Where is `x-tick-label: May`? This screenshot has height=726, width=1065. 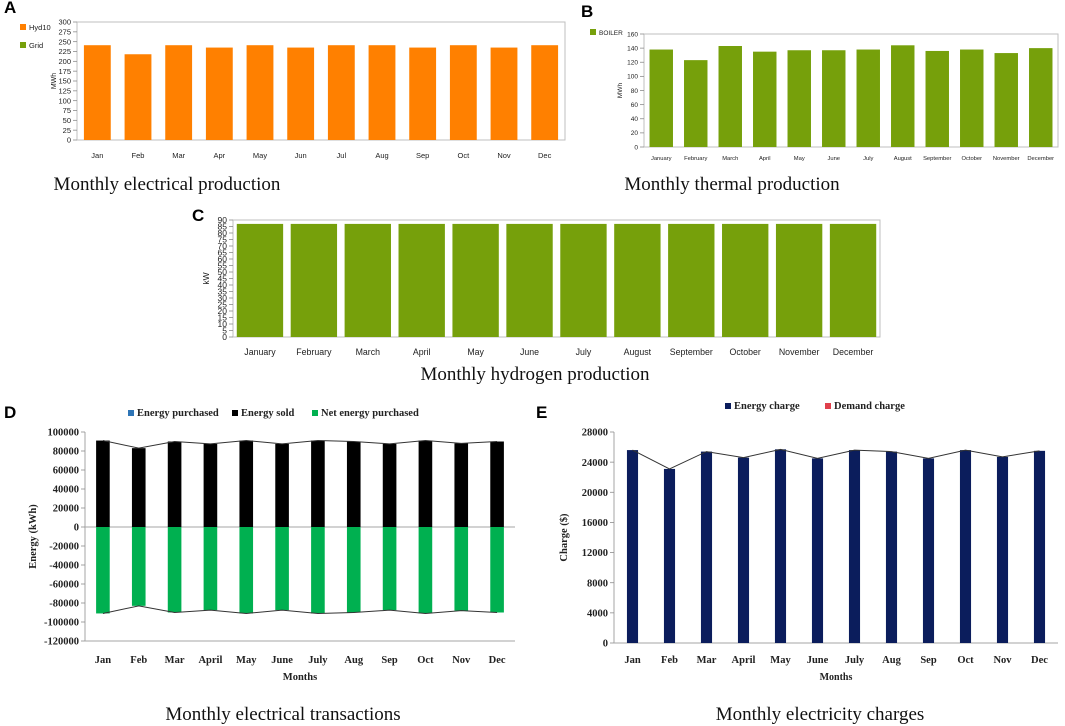
x-tick-label: May is located at coordinates (780, 660).